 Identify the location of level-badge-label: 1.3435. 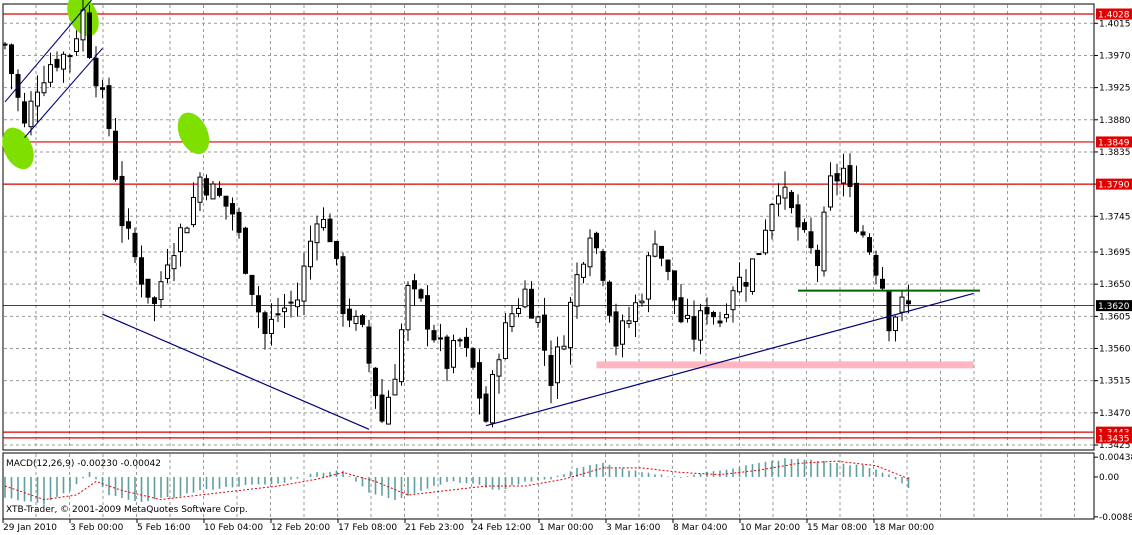
(1114, 439).